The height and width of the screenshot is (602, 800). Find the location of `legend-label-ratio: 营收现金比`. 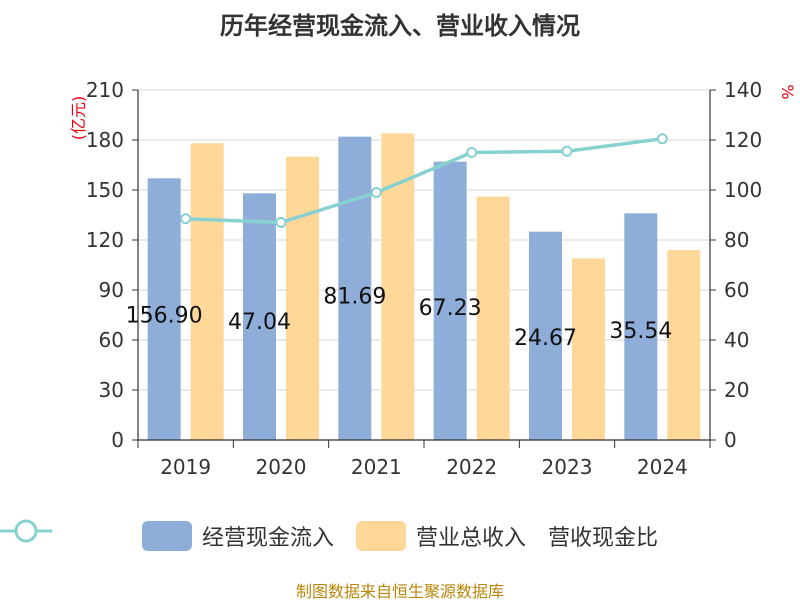

legend-label-ratio: 营收现金比 is located at coordinates (603, 538).